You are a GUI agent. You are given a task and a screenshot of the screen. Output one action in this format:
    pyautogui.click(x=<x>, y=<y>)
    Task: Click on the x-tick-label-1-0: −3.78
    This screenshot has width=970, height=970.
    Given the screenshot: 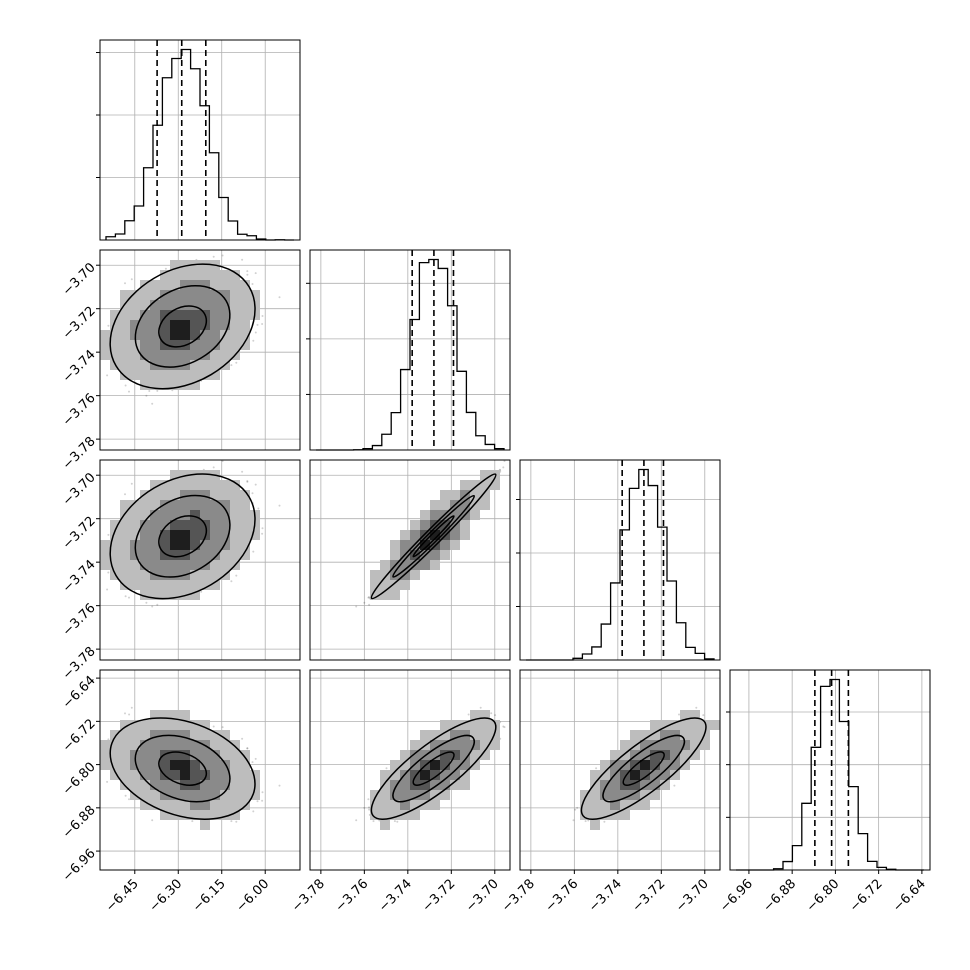 What is the action you would take?
    pyautogui.click(x=308, y=895)
    